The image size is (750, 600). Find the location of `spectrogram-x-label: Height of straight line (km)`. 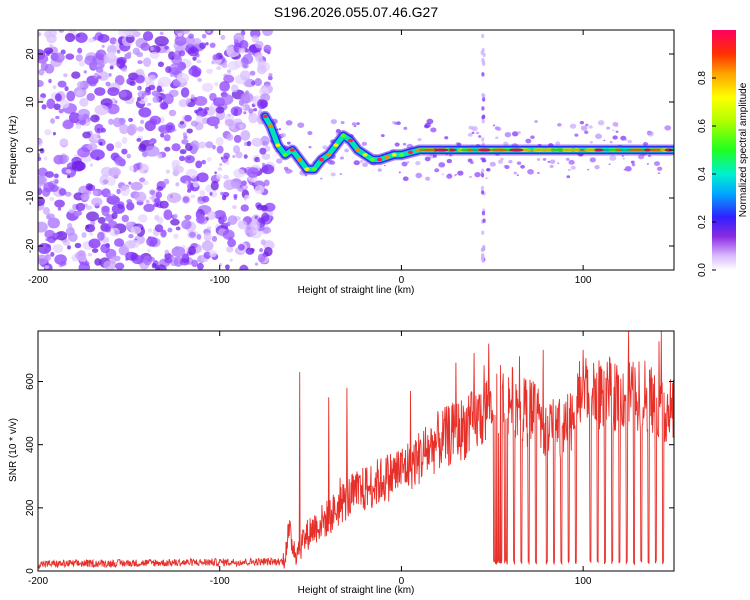

spectrogram-x-label: Height of straight line (km) is located at coordinates (356, 290).